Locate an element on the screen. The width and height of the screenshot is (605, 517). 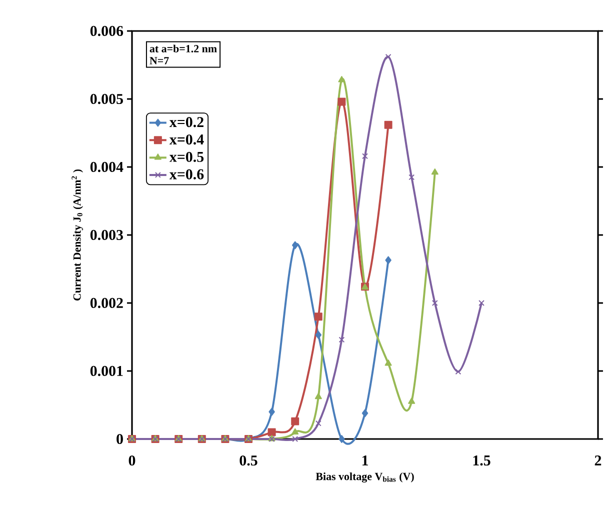
x-tick-label: 1.5 is located at coordinates (481, 460).